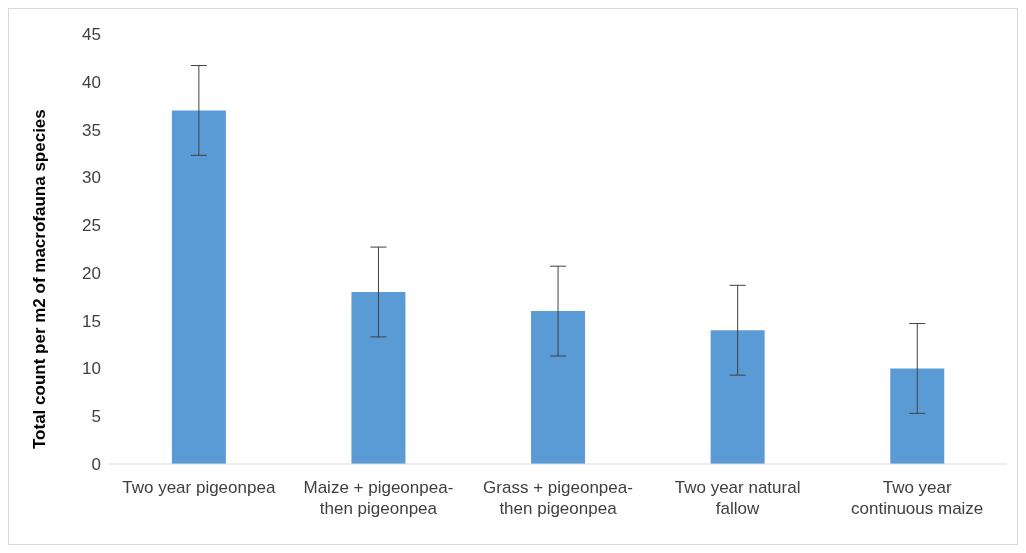 This screenshot has width=1026, height=553. What do you see at coordinates (91, 226) in the screenshot?
I see `y-tick-label: 25` at bounding box center [91, 226].